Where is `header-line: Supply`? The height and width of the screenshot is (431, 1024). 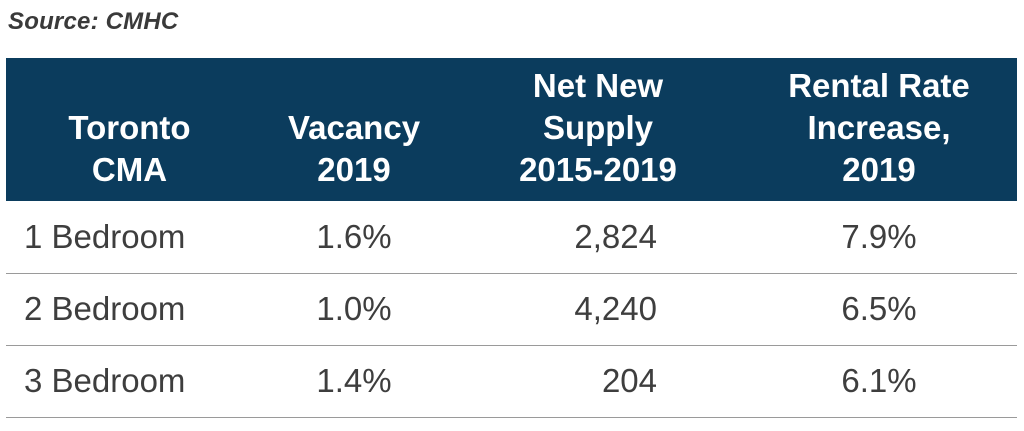 header-line: Supply is located at coordinates (597, 127).